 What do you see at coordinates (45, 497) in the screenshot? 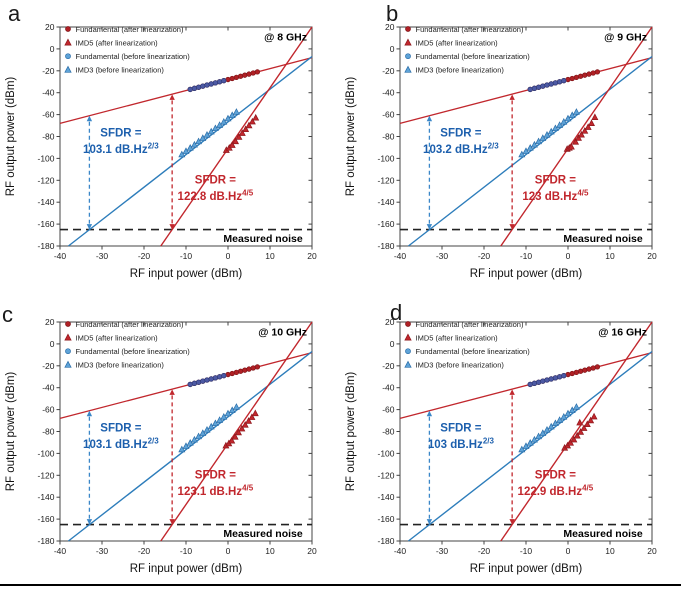
I see `svg-text: -140` at bounding box center [45, 497].